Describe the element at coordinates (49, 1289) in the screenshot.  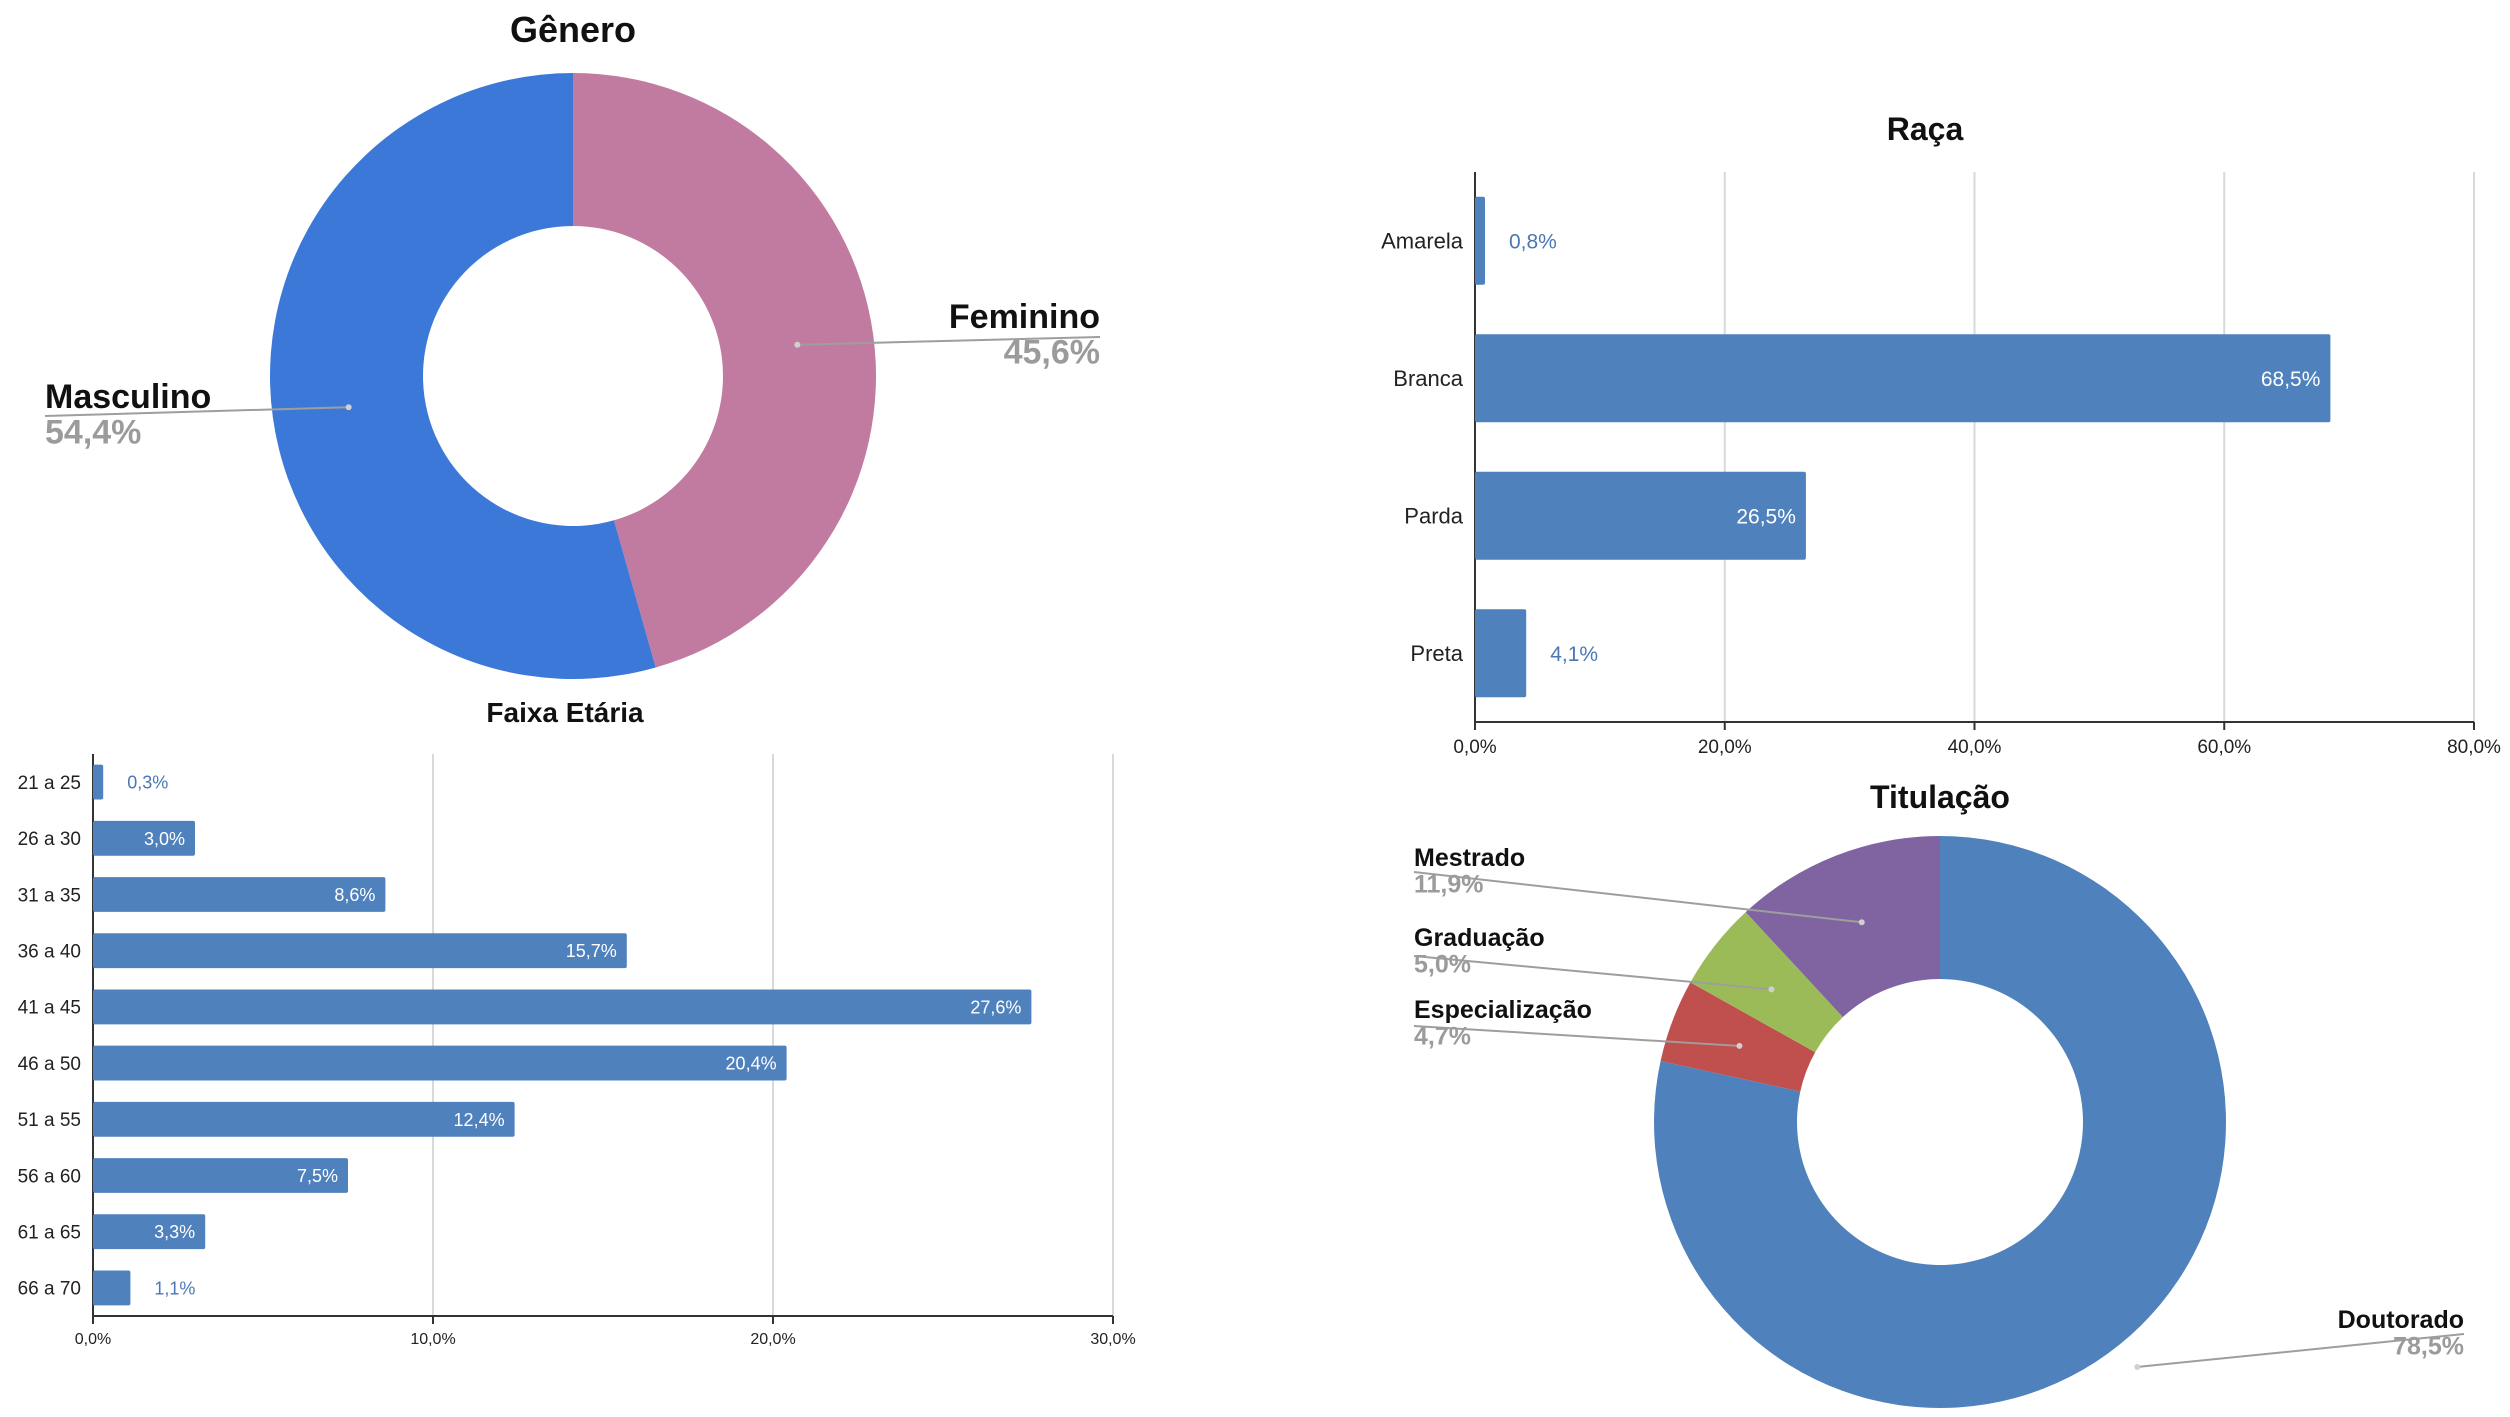
I see `faixa-etaria-category-label: 66 a 70` at that location.